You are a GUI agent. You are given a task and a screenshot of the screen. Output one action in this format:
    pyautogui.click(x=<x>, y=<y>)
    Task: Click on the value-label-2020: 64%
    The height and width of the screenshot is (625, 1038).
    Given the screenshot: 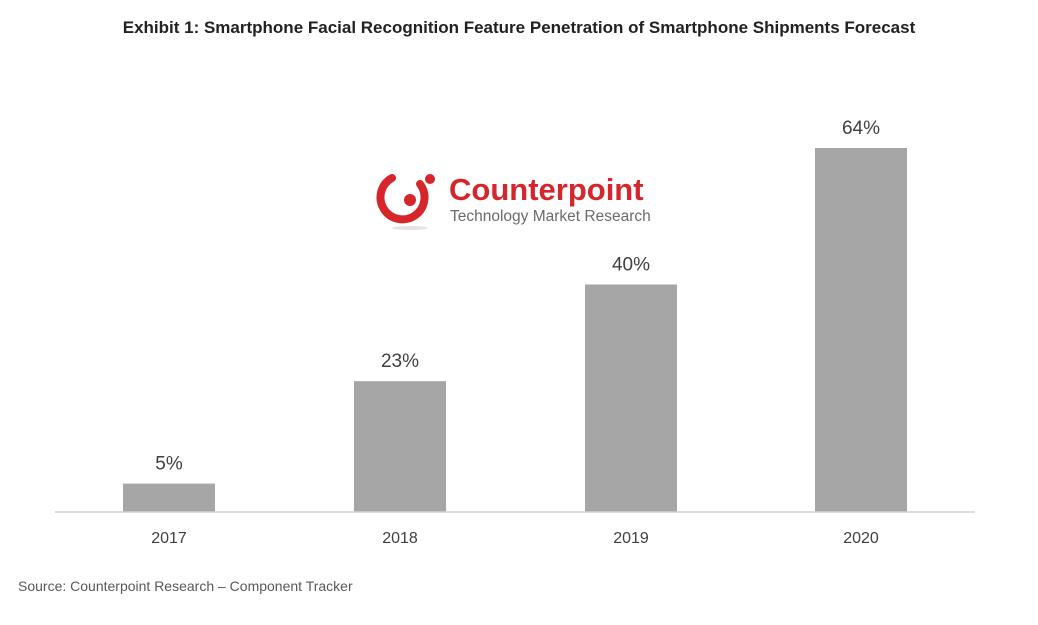 What is the action you would take?
    pyautogui.click(x=861, y=128)
    